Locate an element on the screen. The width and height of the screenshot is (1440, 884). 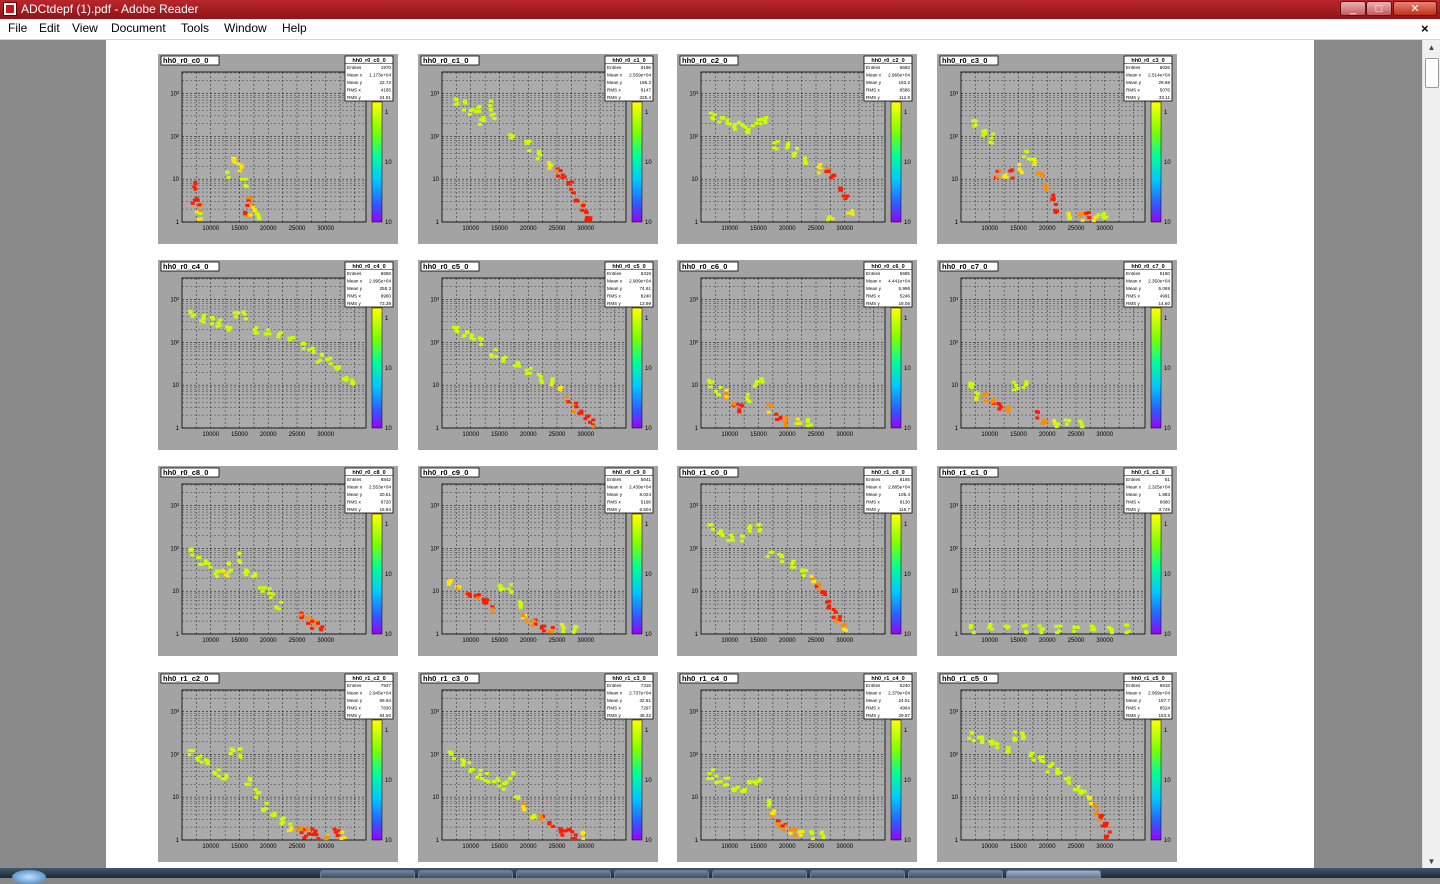
stats-title: hh0_r0_c0_0 is located at coordinates (368, 61).